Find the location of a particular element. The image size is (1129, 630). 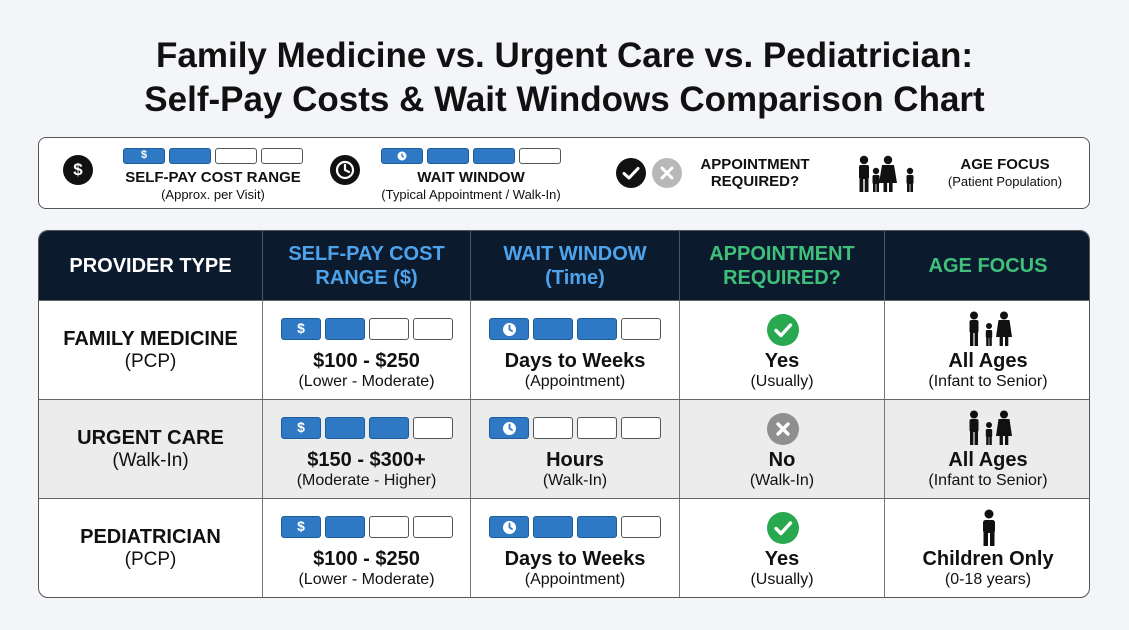

legend-cost-sub: (Approx. per Visit) is located at coordinates (213, 194).